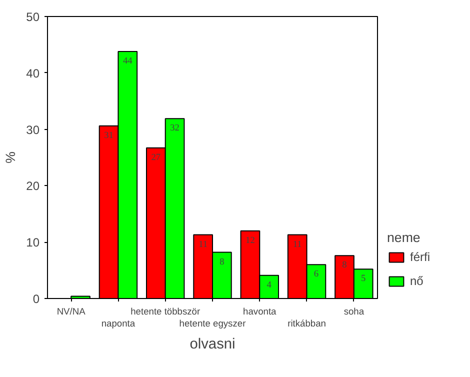 The width and height of the screenshot is (470, 377). What do you see at coordinates (175, 129) in the screenshot?
I see `data-label: 32` at bounding box center [175, 129].